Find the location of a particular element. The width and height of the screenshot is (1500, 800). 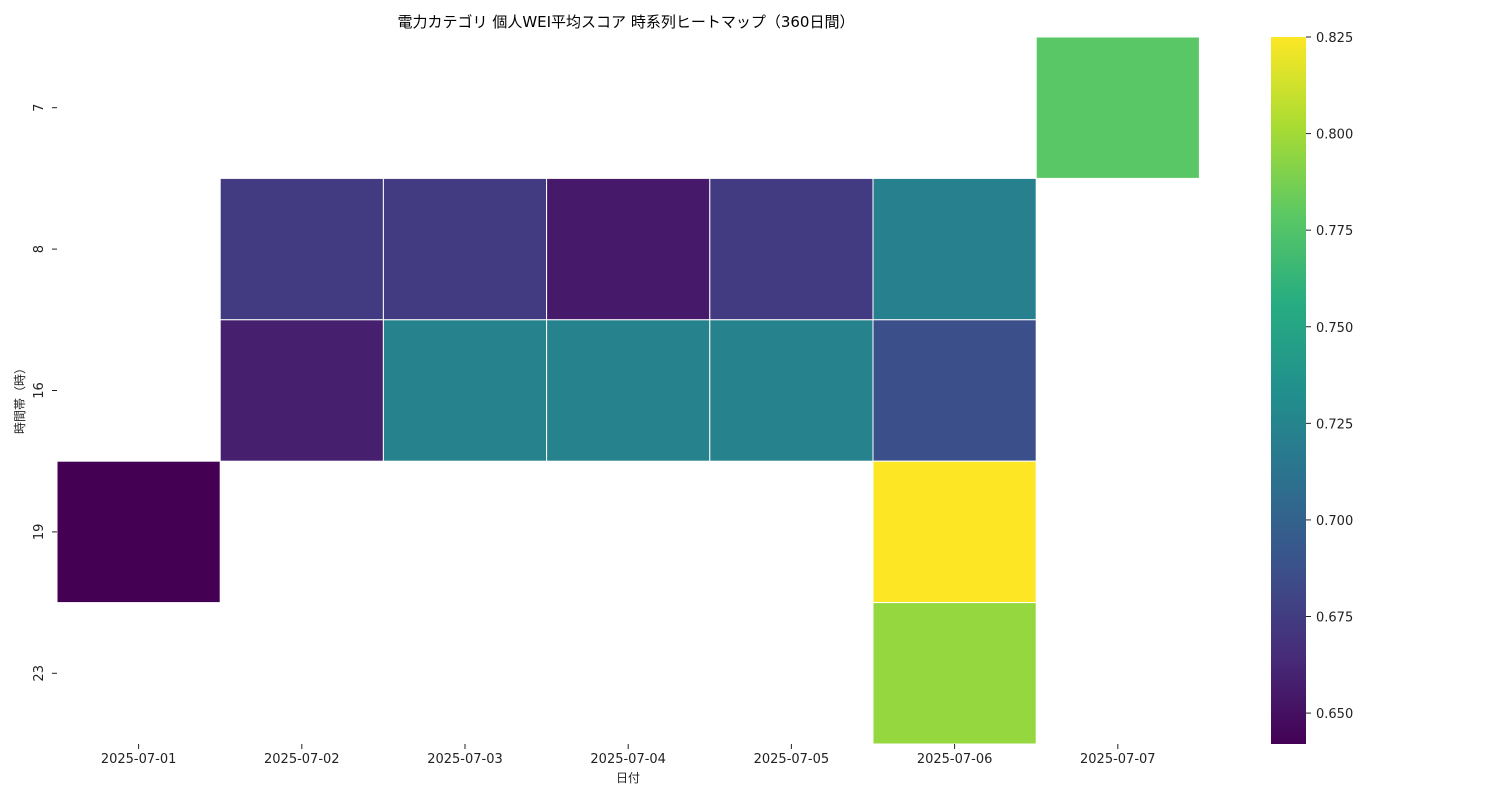

x-tick-label: 2025-07-01 is located at coordinates (139, 759).